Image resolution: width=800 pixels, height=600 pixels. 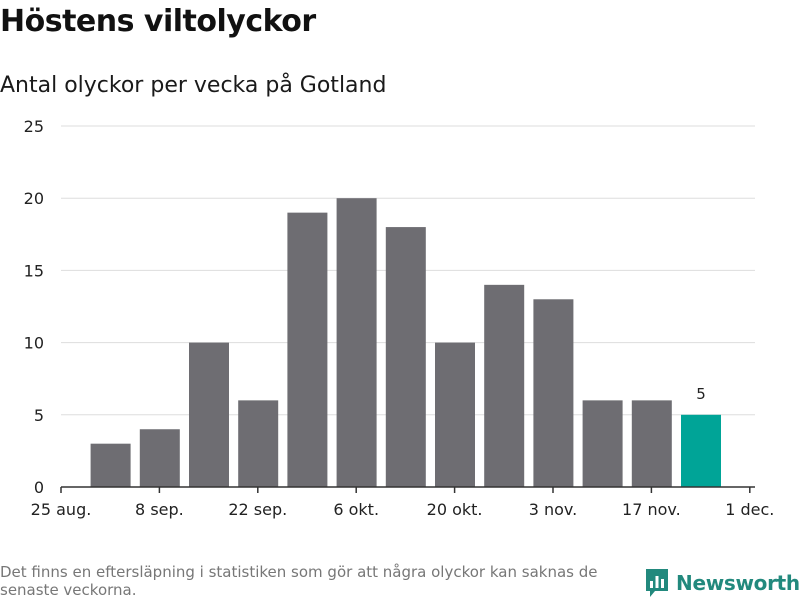 What do you see at coordinates (356, 509) in the screenshot?
I see `x-tick-label-3: 6 okt.` at bounding box center [356, 509].